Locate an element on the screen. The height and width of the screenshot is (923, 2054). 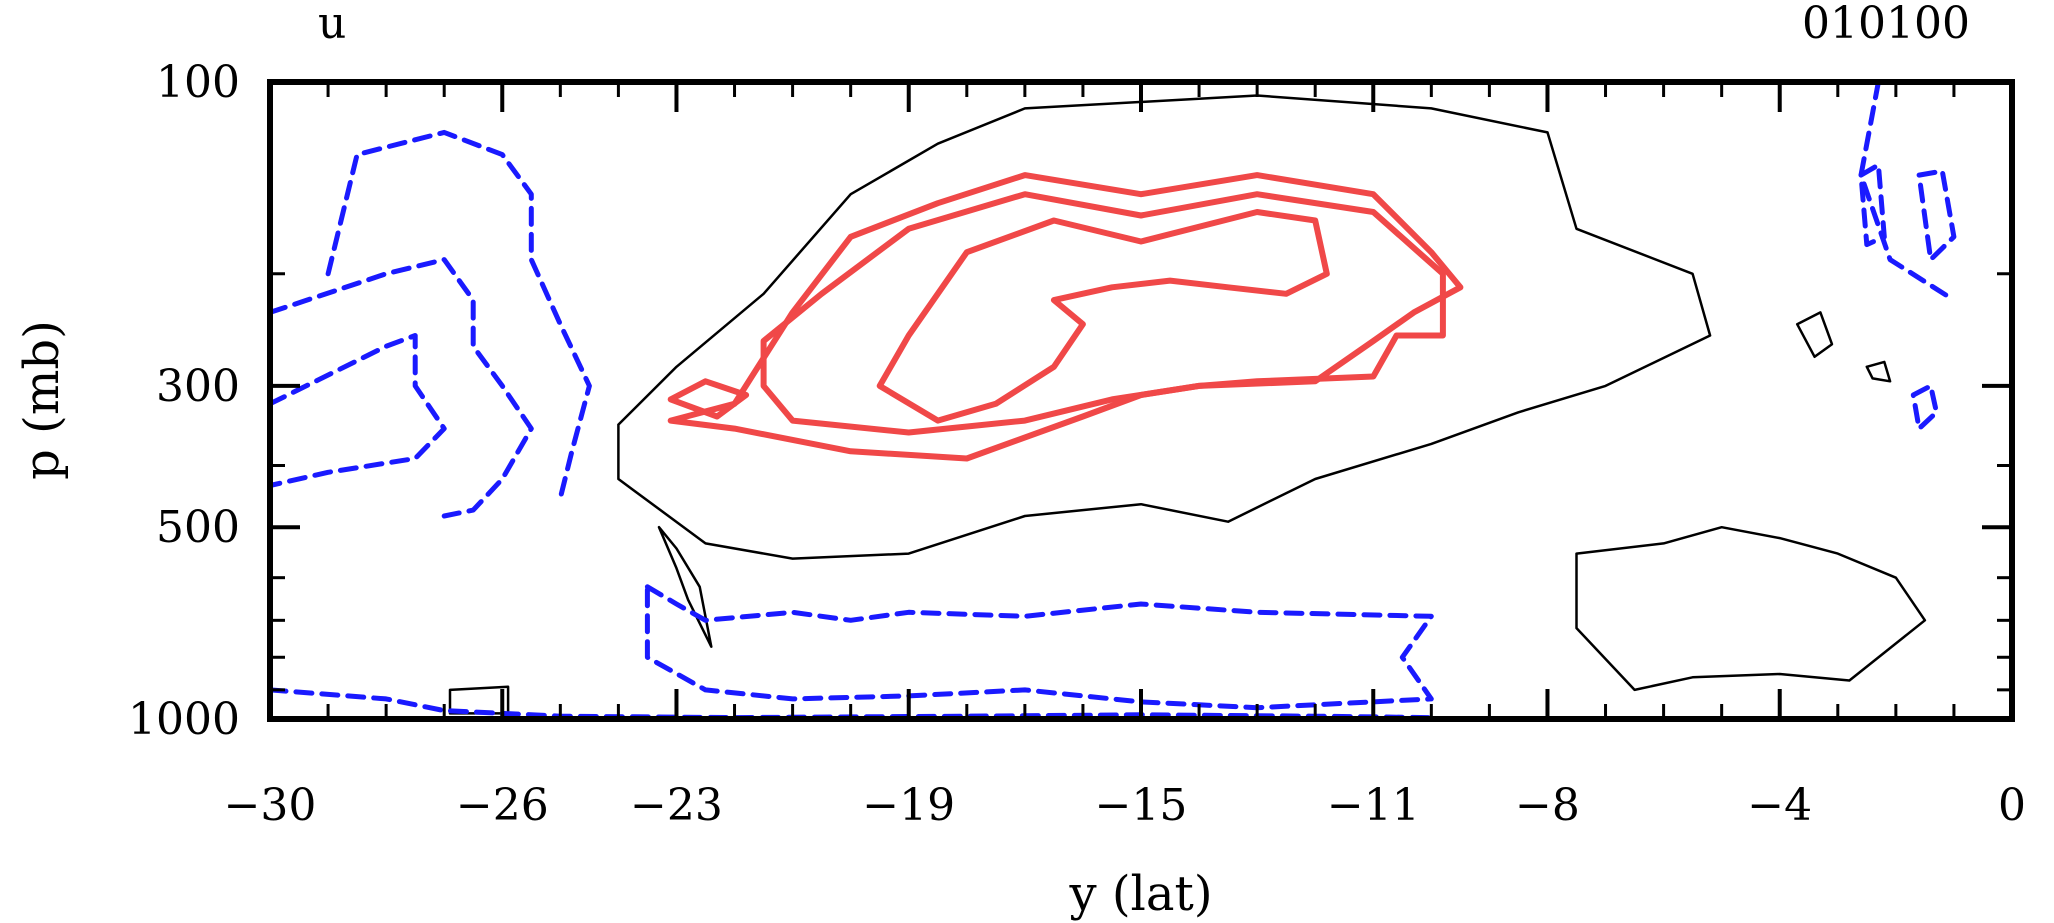
y-tick-label: 300 is located at coordinates (198, 386).